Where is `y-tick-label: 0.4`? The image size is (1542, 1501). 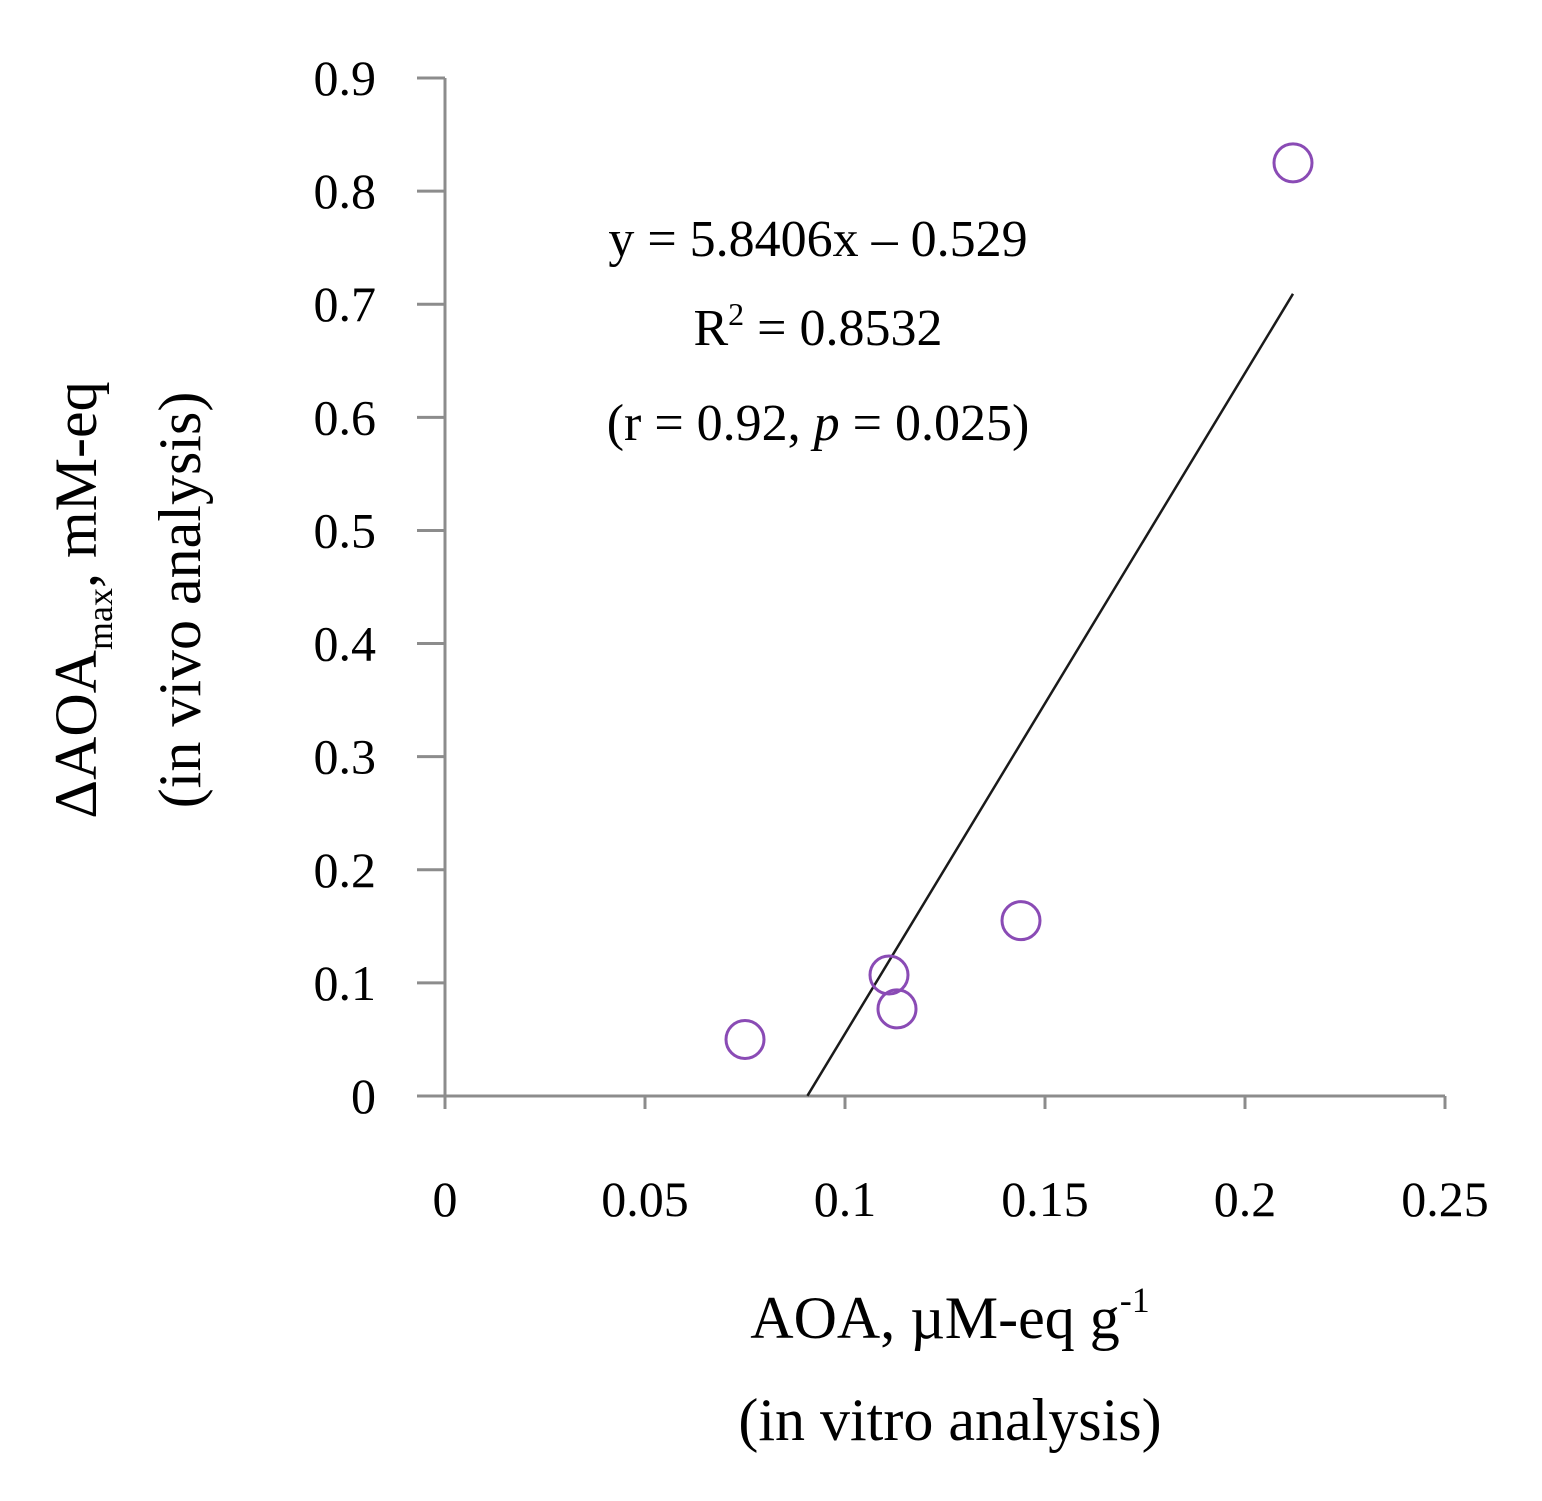
y-tick-label: 0.4 is located at coordinates (345, 644).